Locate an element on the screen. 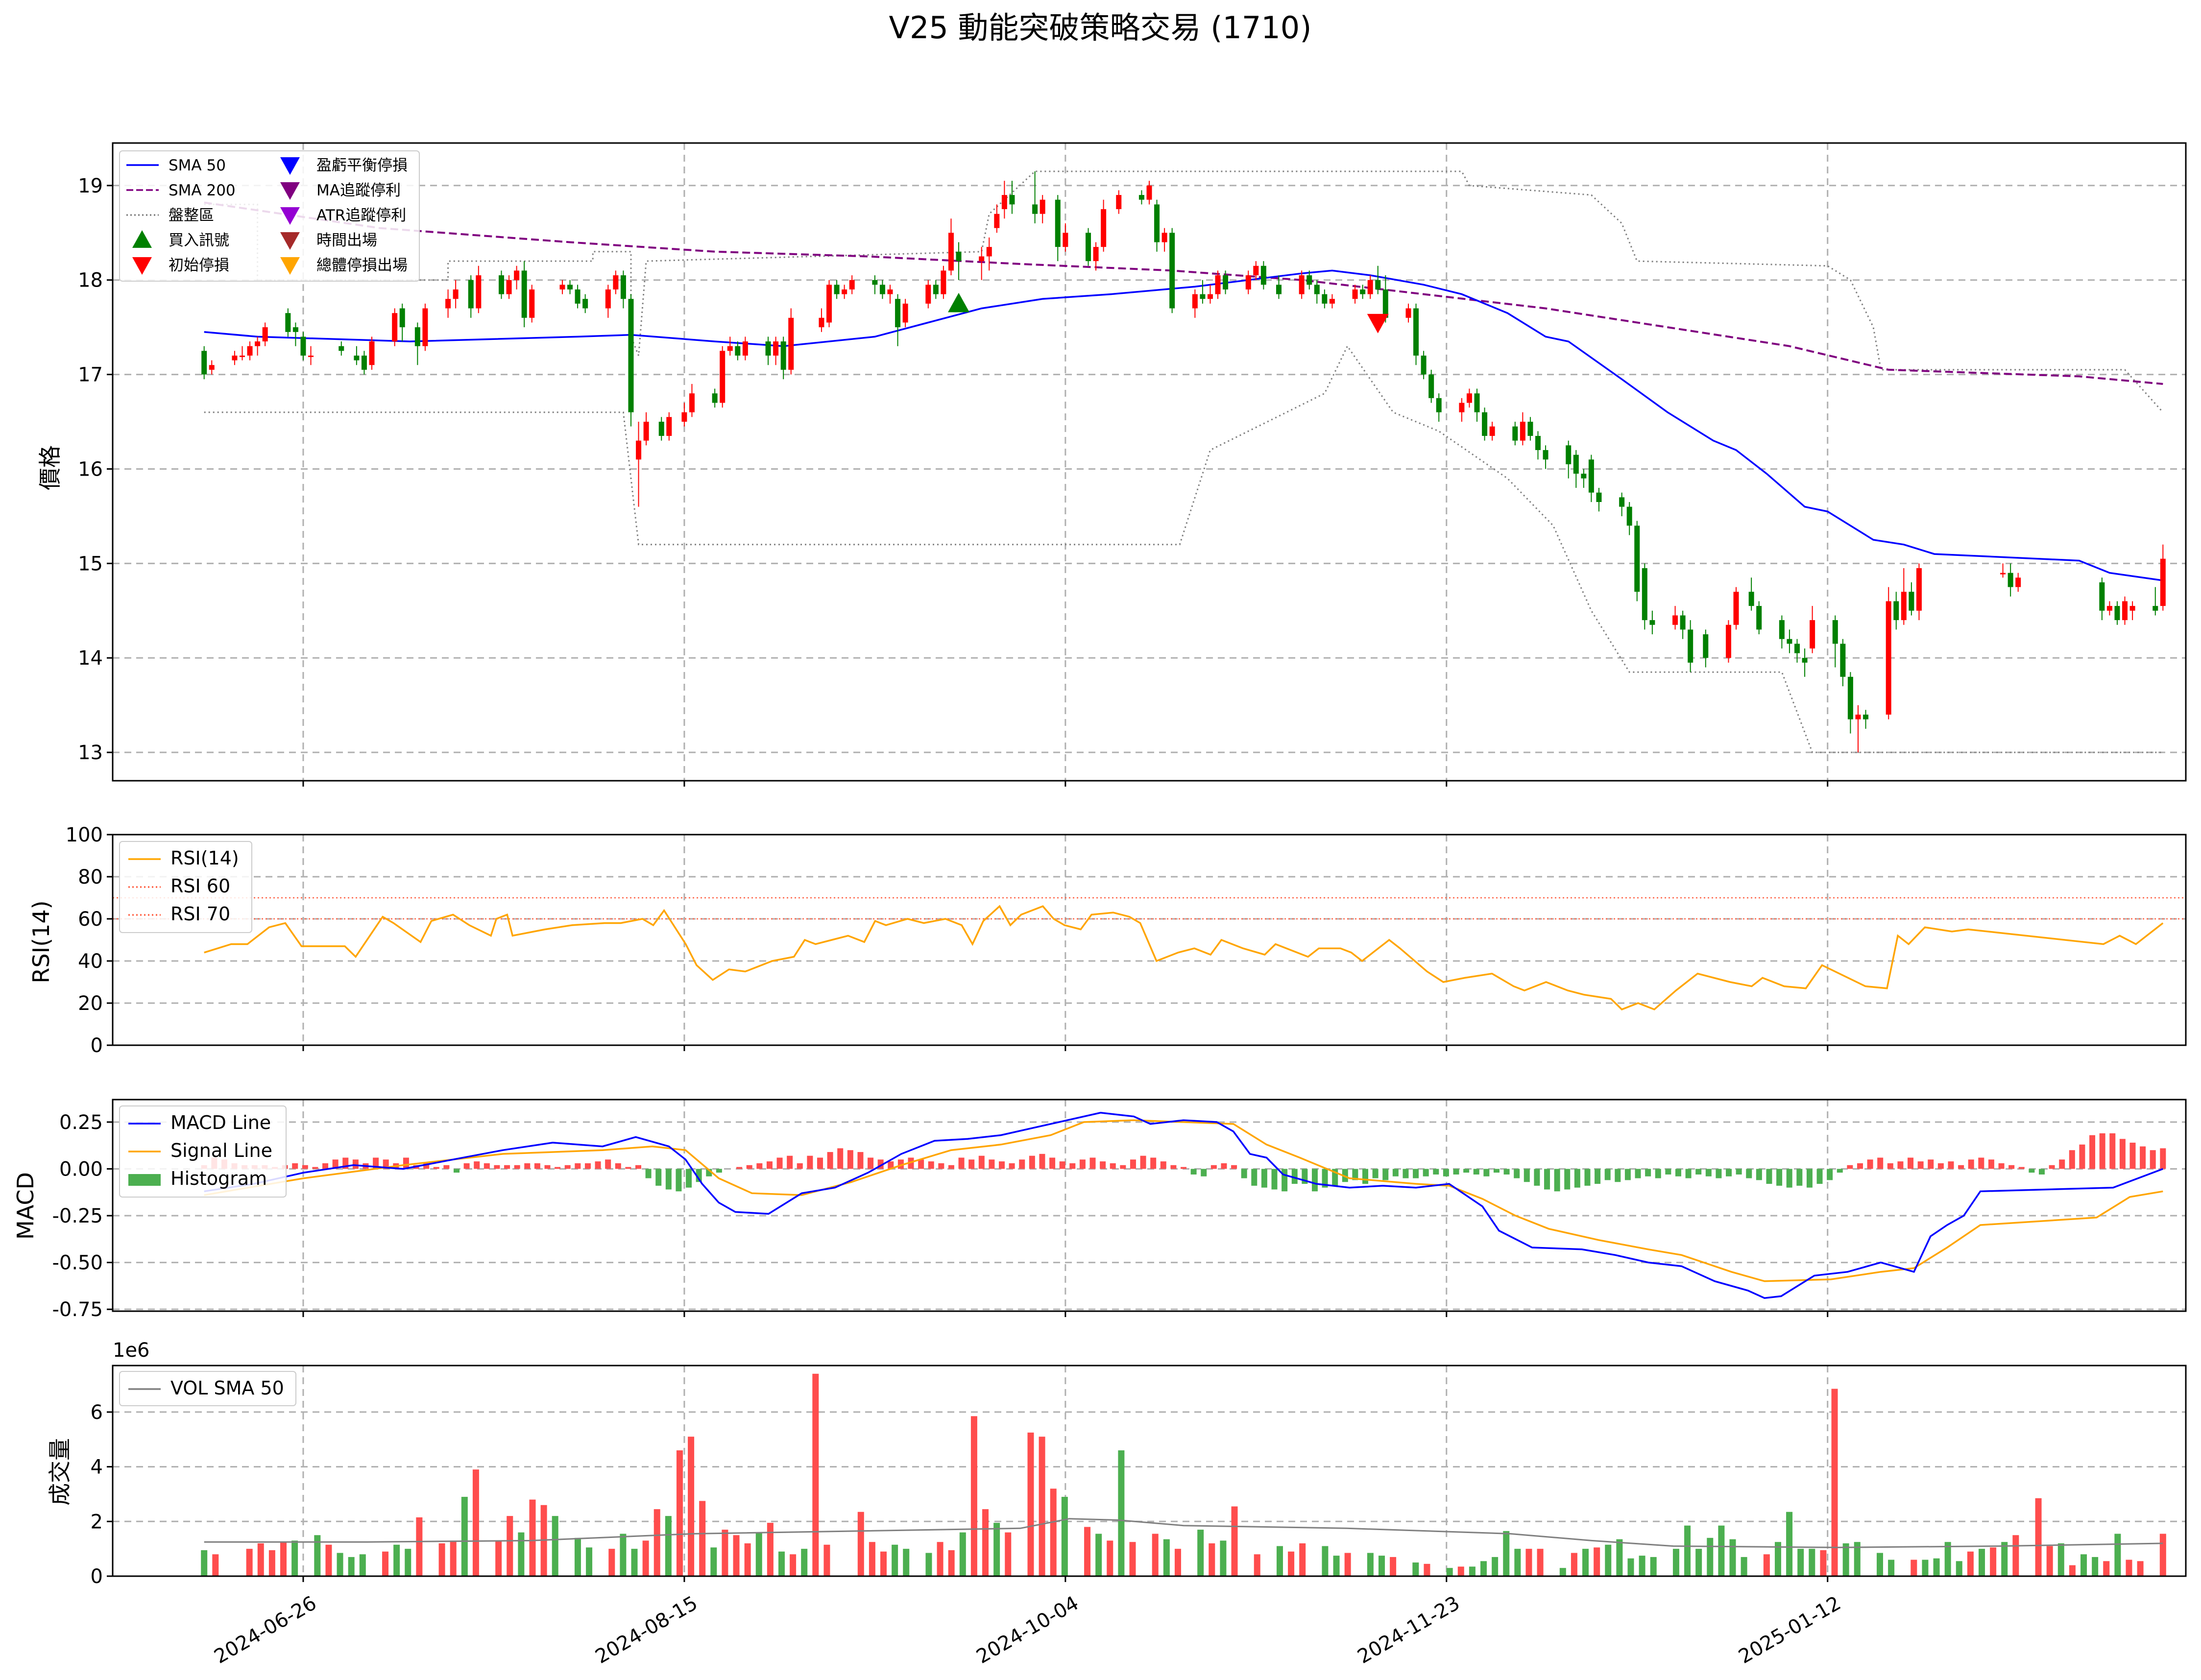  rsi-legend-item-label: RSI 70 is located at coordinates (200, 914).